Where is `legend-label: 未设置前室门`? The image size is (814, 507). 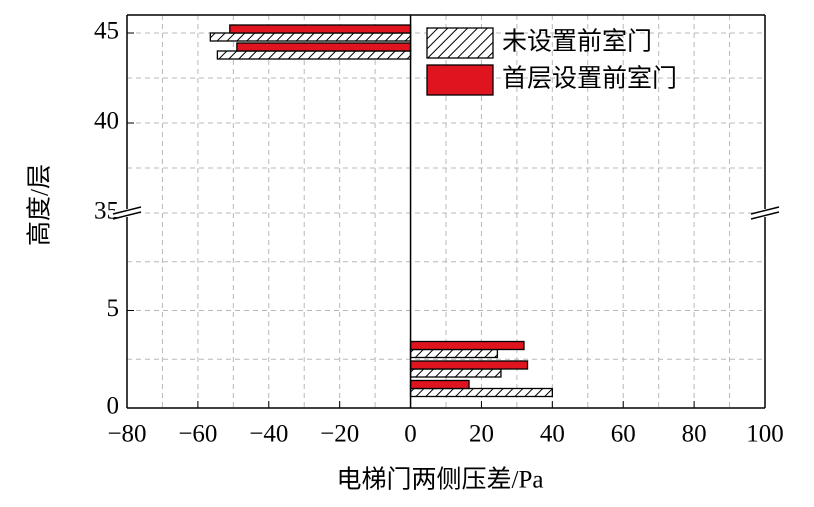 legend-label: 未设置前室门 is located at coordinates (577, 42).